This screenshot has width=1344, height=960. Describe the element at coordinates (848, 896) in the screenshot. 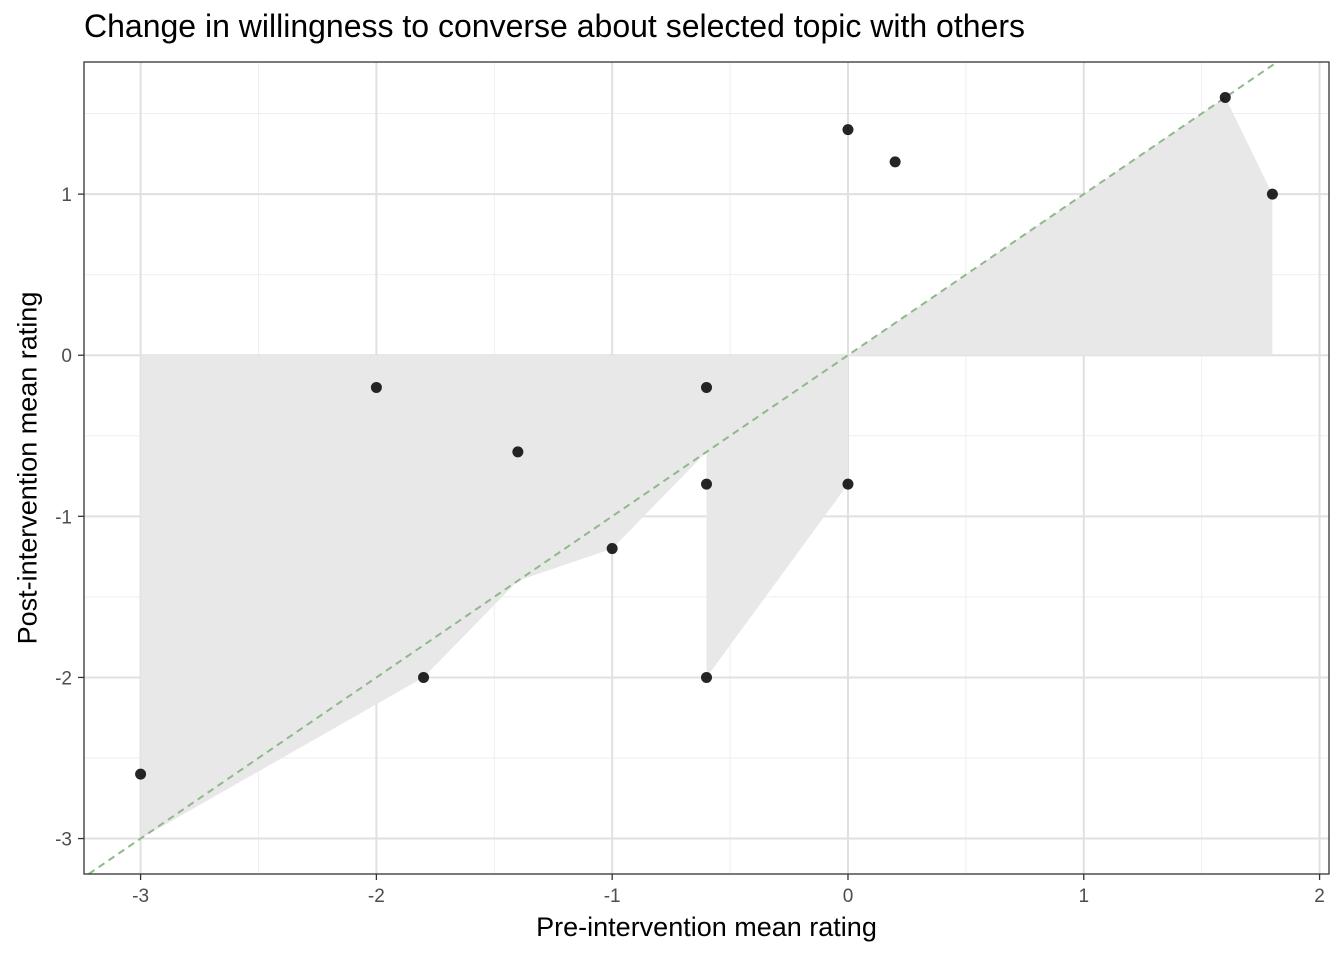

I see `x-tick-label: 0` at that location.